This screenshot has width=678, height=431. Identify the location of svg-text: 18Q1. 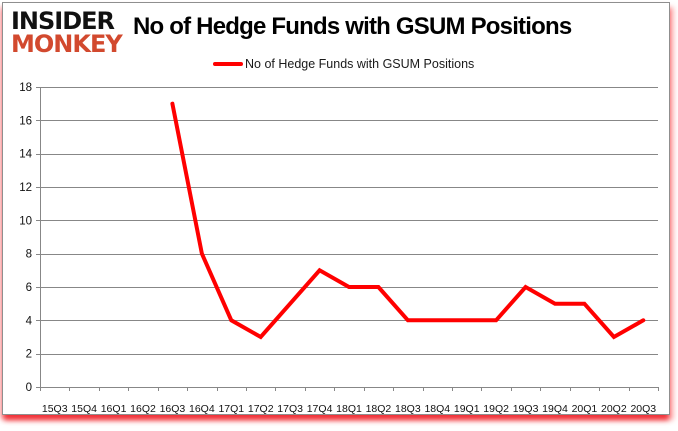
(349, 408).